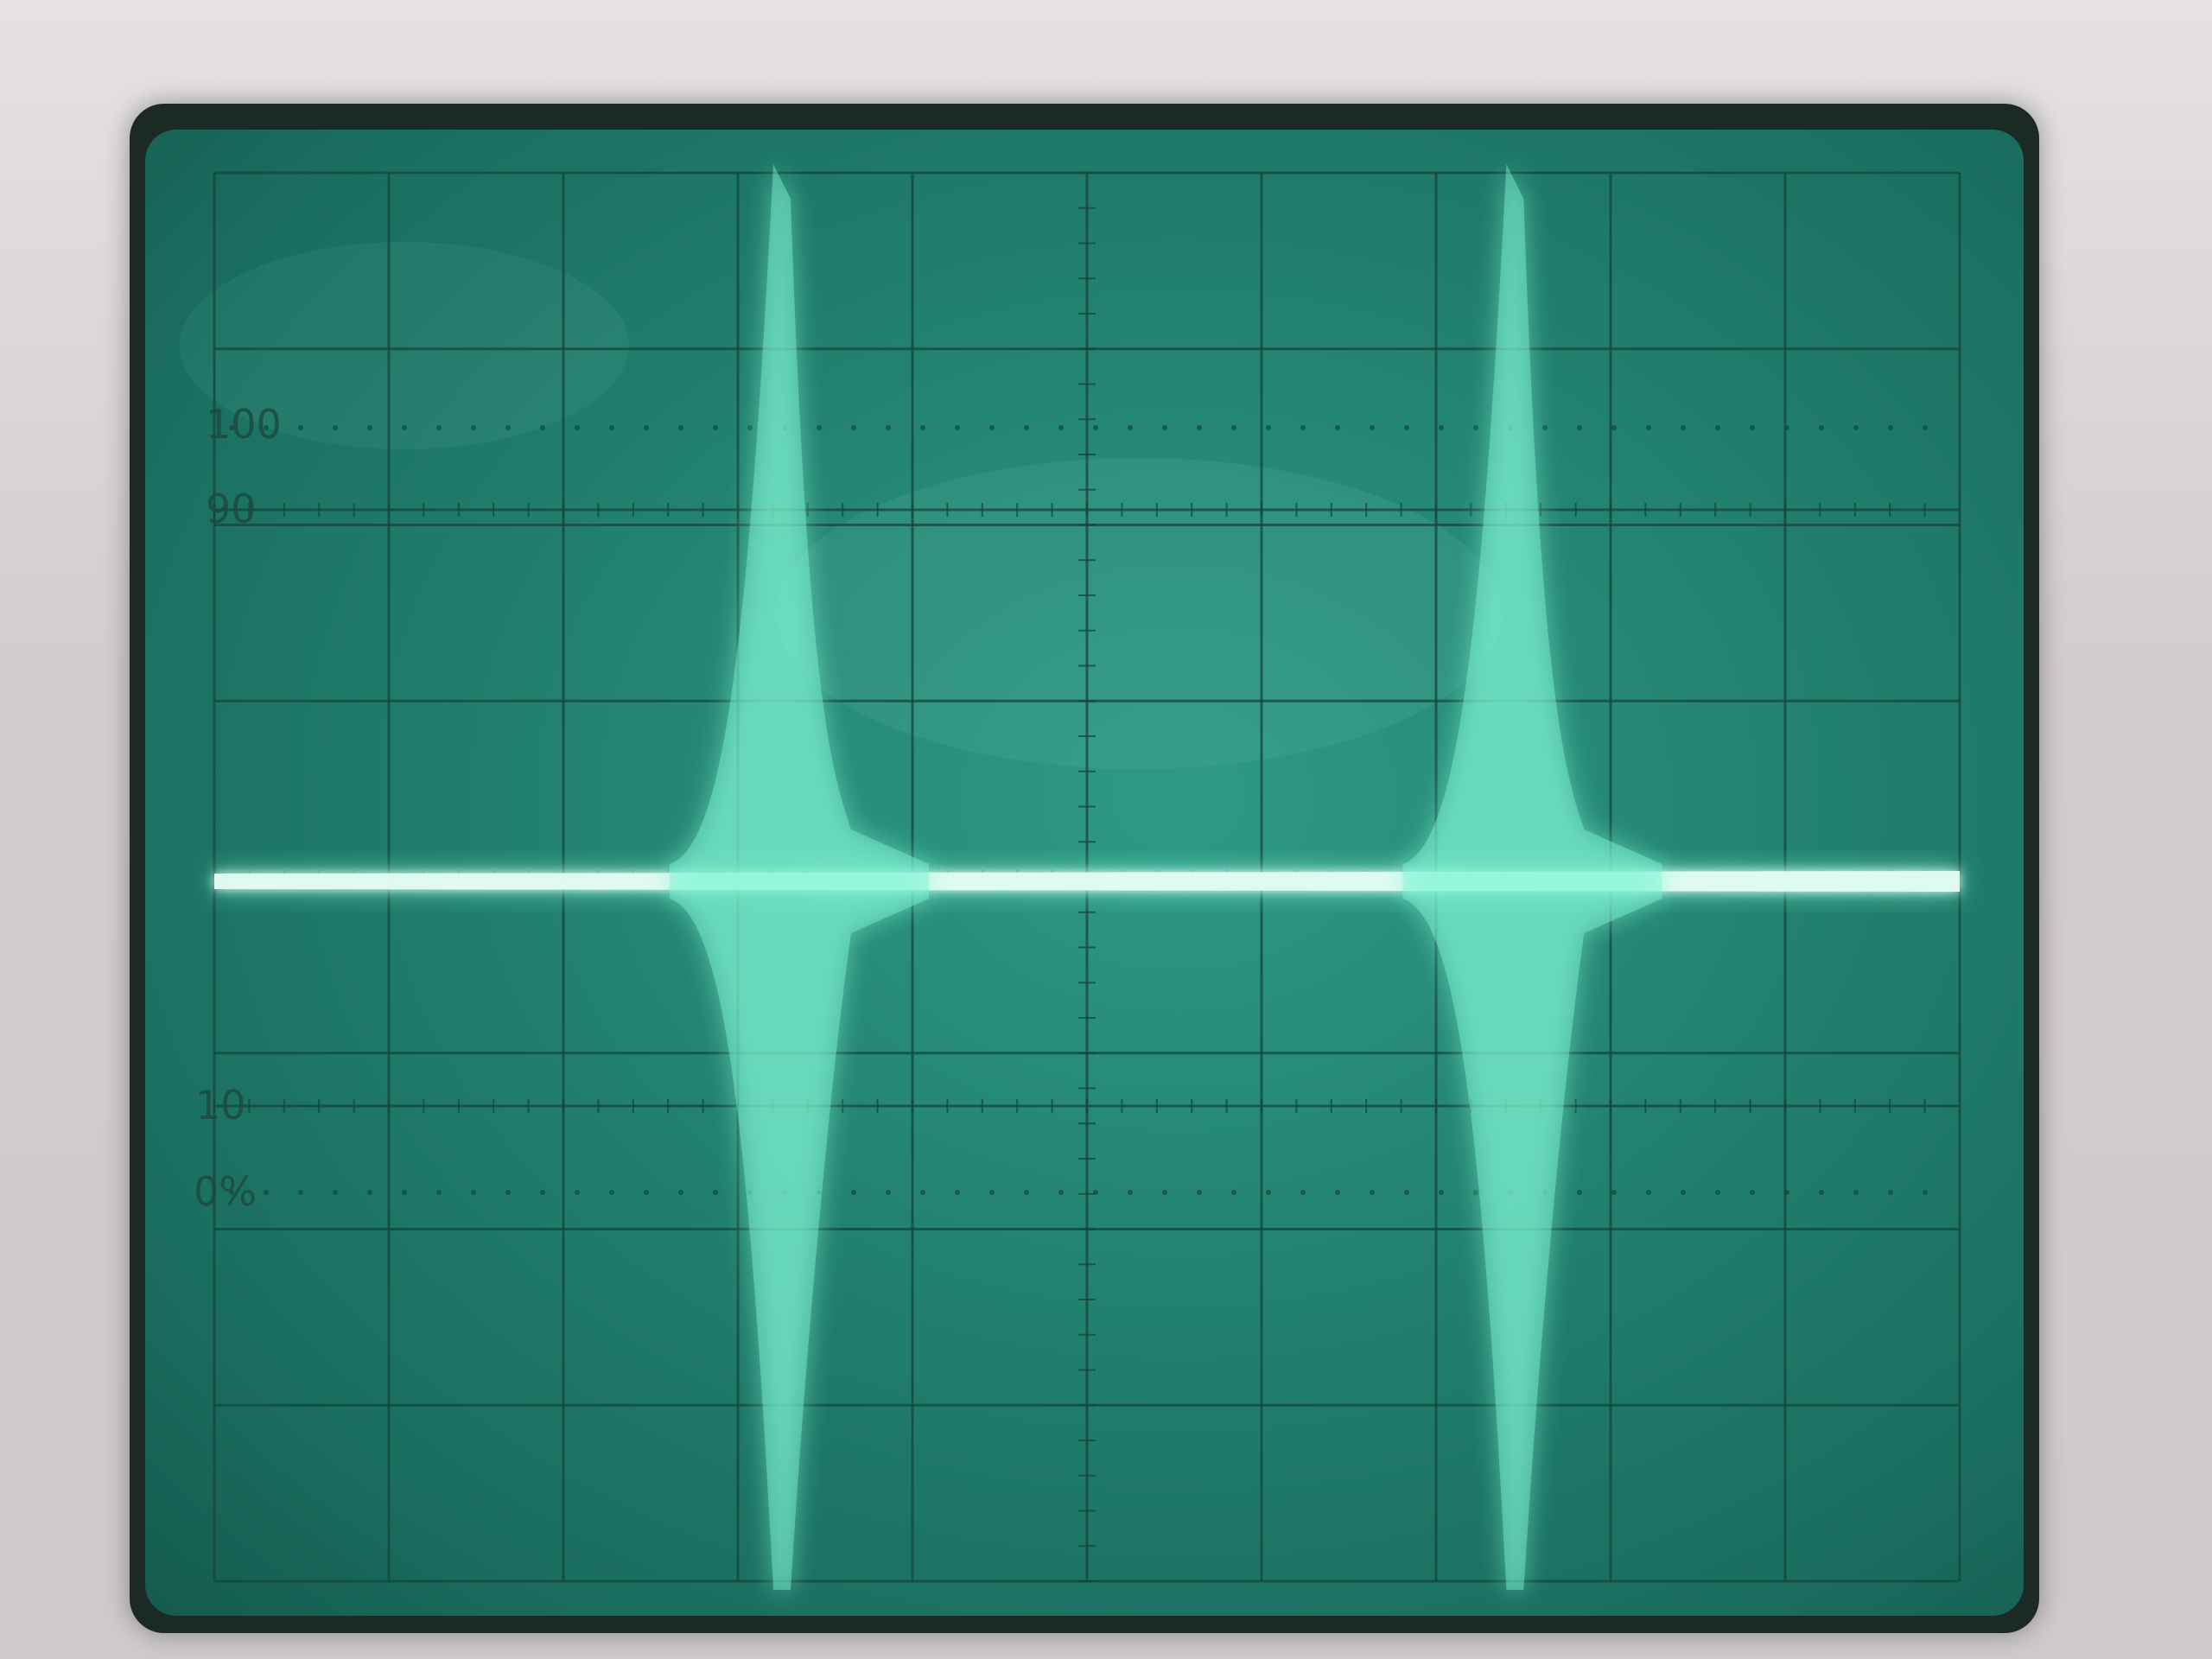 This screenshot has width=2212, height=1659. What do you see at coordinates (244, 424) in the screenshot?
I see `label-100: 100` at bounding box center [244, 424].